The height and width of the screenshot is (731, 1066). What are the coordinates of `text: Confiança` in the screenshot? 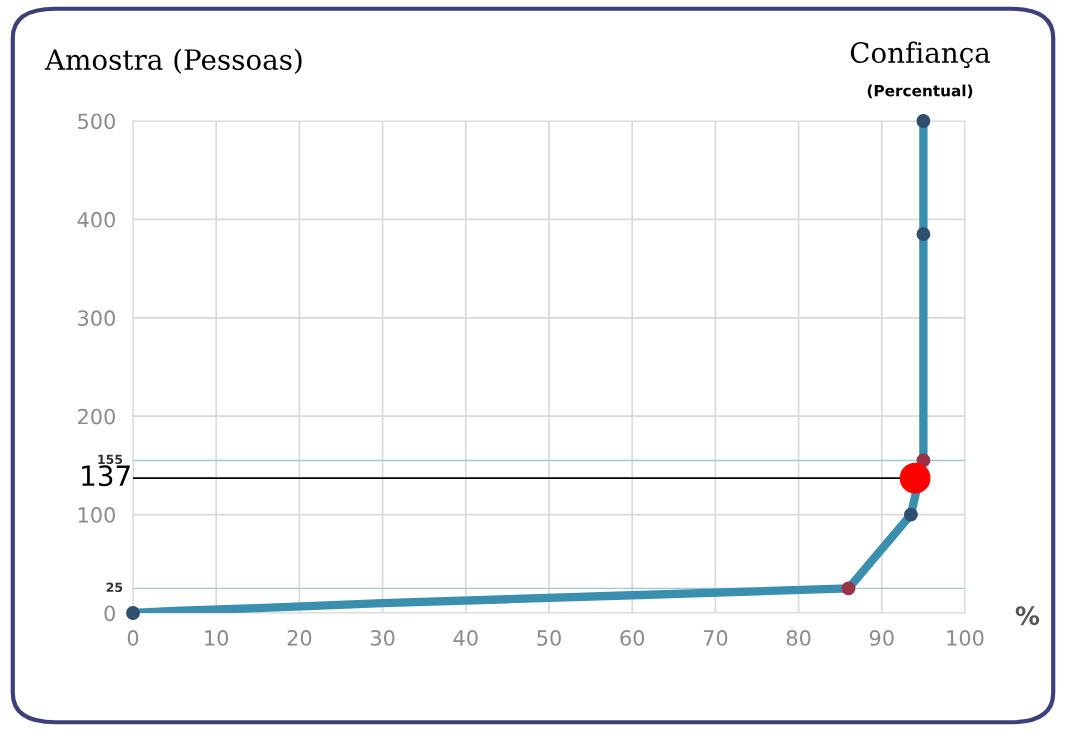 It's located at (920, 55).